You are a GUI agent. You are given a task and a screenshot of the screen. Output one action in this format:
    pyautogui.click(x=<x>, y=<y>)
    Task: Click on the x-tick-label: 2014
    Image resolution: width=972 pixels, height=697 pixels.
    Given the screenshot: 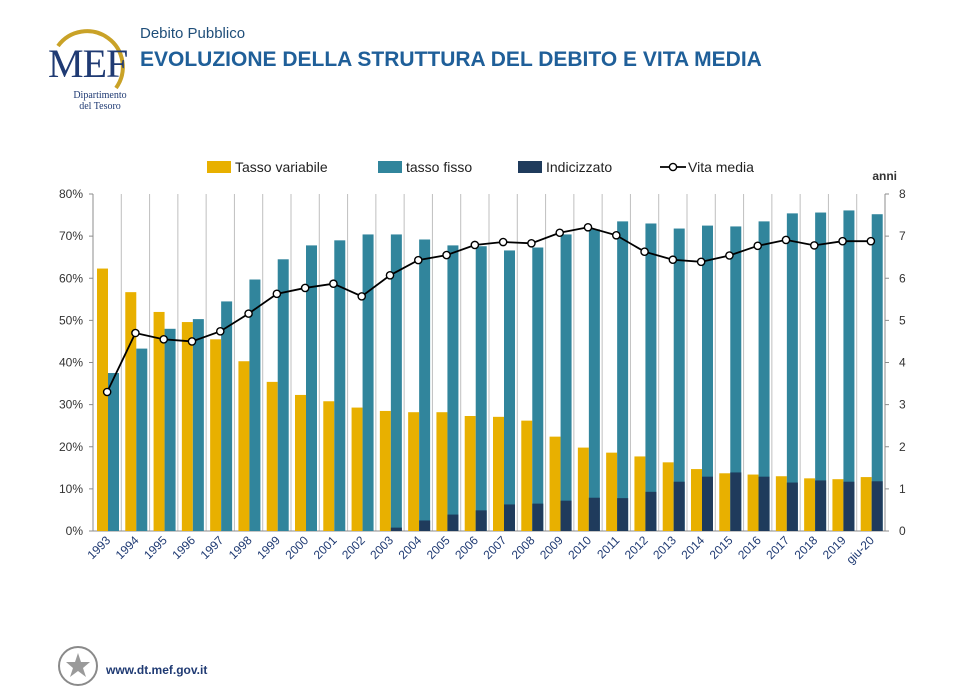 What is the action you would take?
    pyautogui.click(x=692, y=547)
    